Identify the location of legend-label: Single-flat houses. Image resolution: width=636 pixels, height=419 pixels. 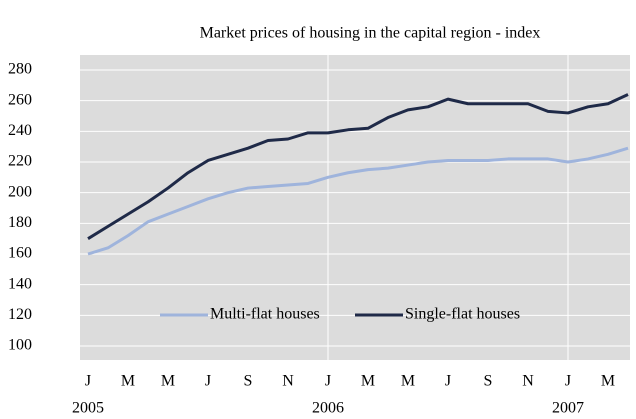
(462, 314).